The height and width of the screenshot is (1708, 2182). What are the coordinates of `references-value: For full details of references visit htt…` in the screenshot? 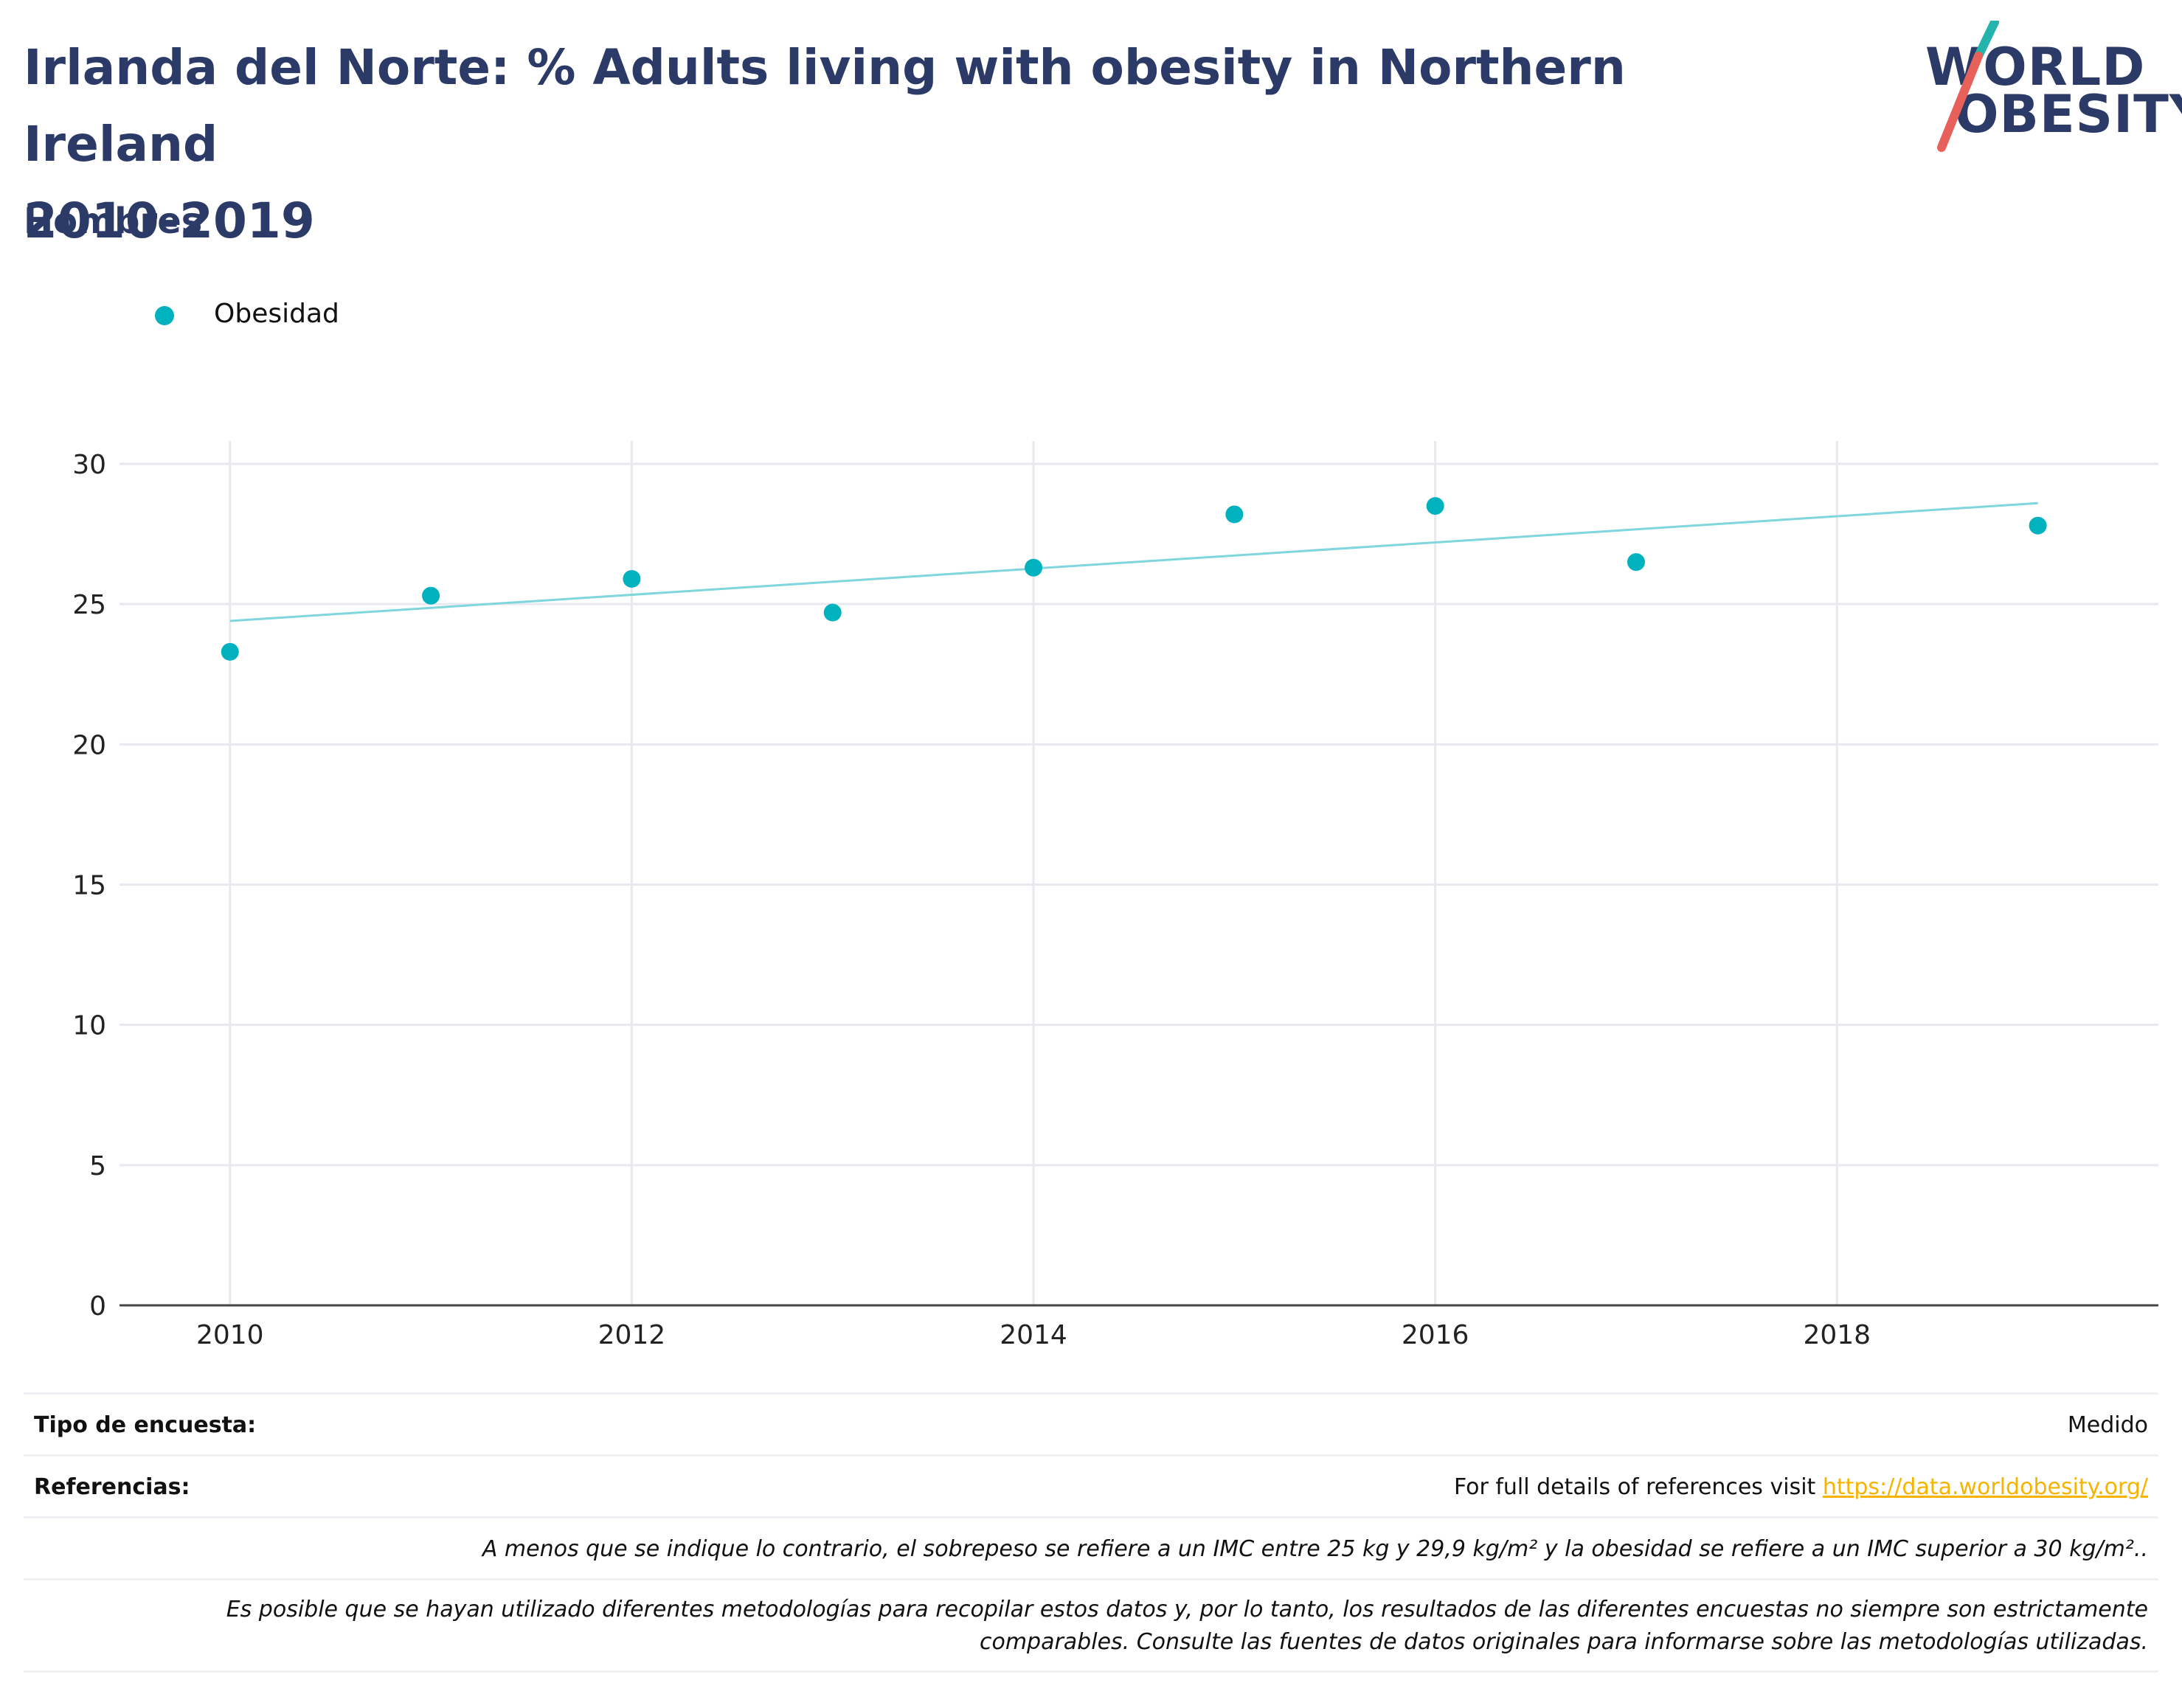 It's located at (1091, 1487).